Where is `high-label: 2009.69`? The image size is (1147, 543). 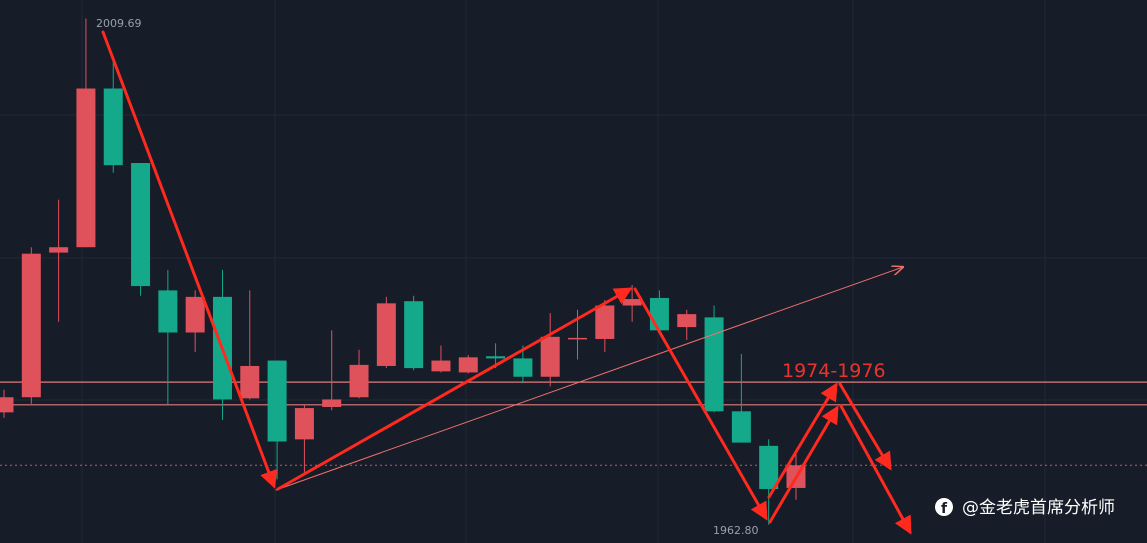
high-label: 2009.69 is located at coordinates (119, 23).